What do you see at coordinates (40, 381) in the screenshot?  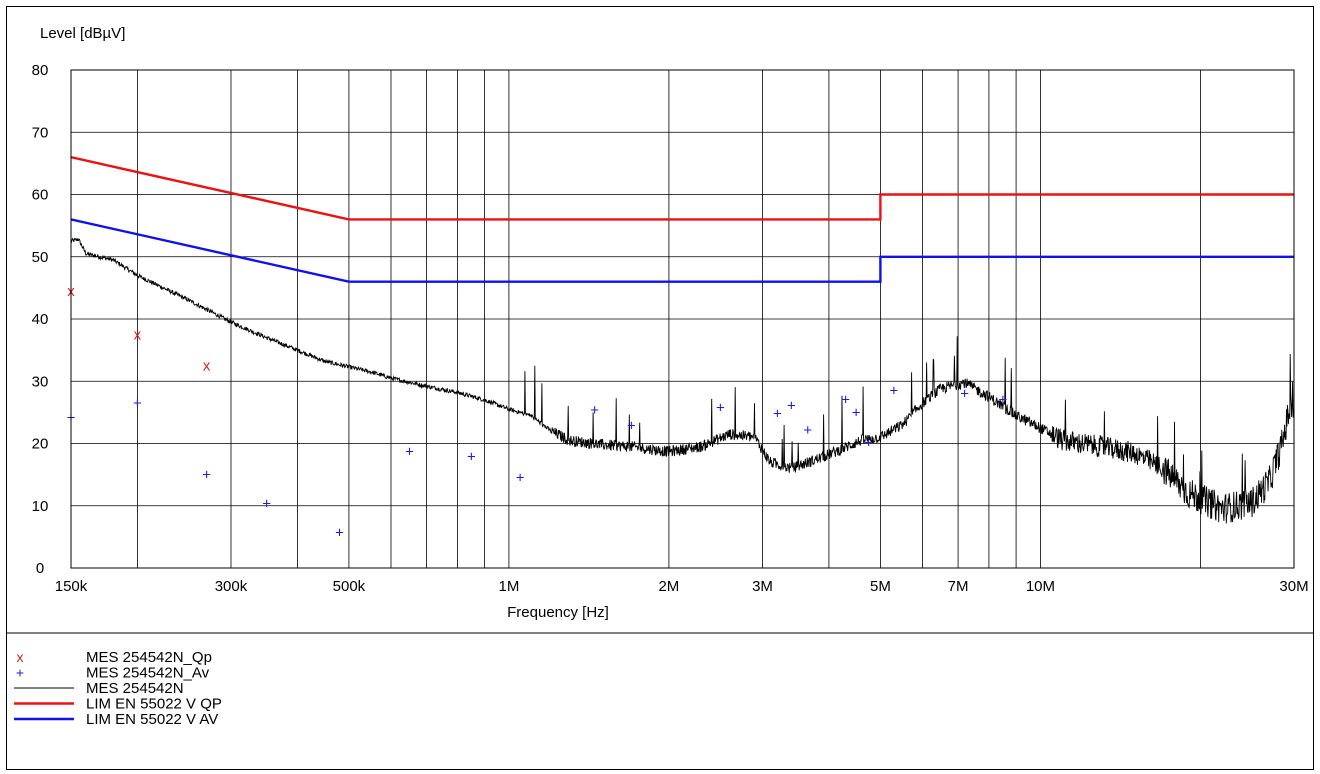 I see `y-tick-label: 30` at bounding box center [40, 381].